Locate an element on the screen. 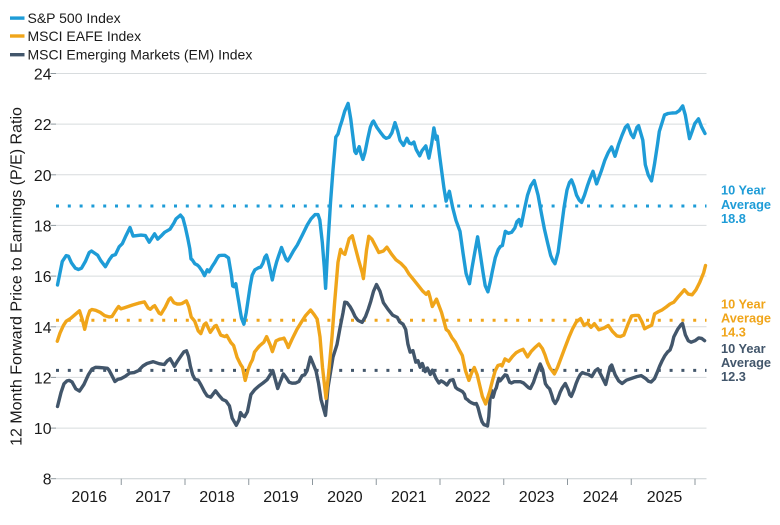  svg-text: 2025 is located at coordinates (665, 497).